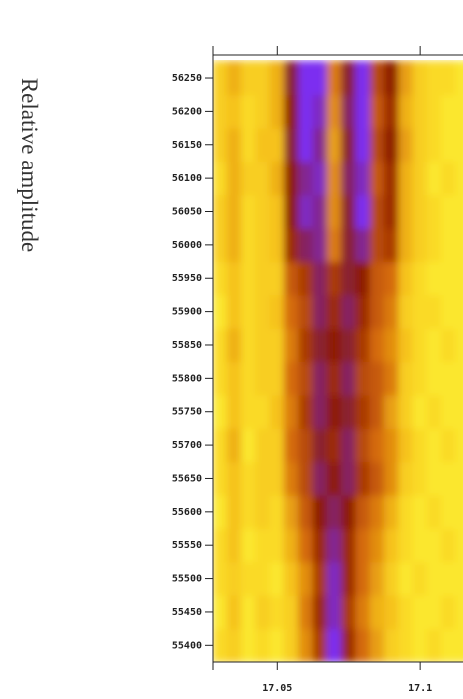  What do you see at coordinates (187, 378) in the screenshot?
I see `y-tick-label: 55800` at bounding box center [187, 378].